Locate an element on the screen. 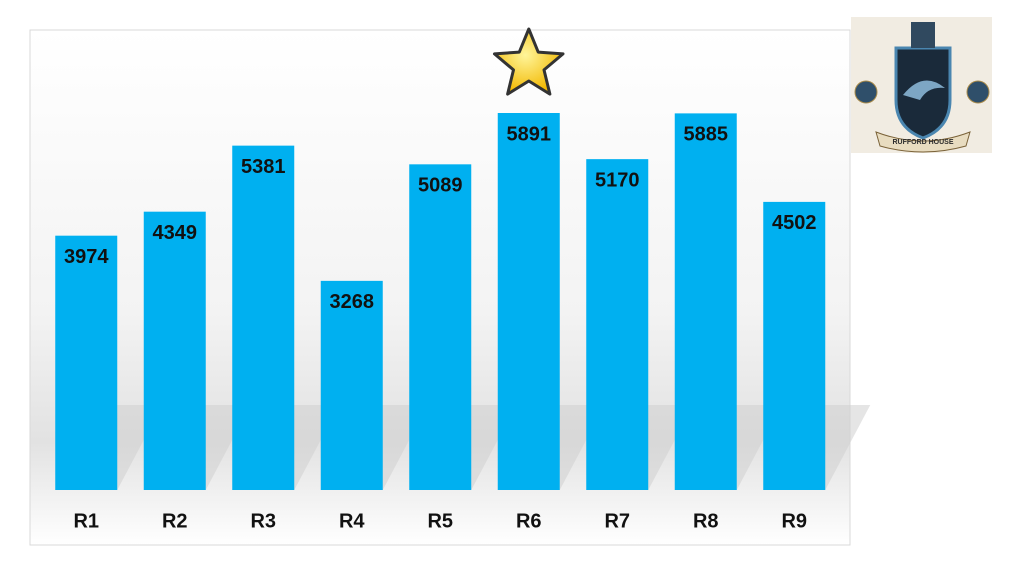 The height and width of the screenshot is (576, 1024). x-tick-label: R3 is located at coordinates (263, 521).